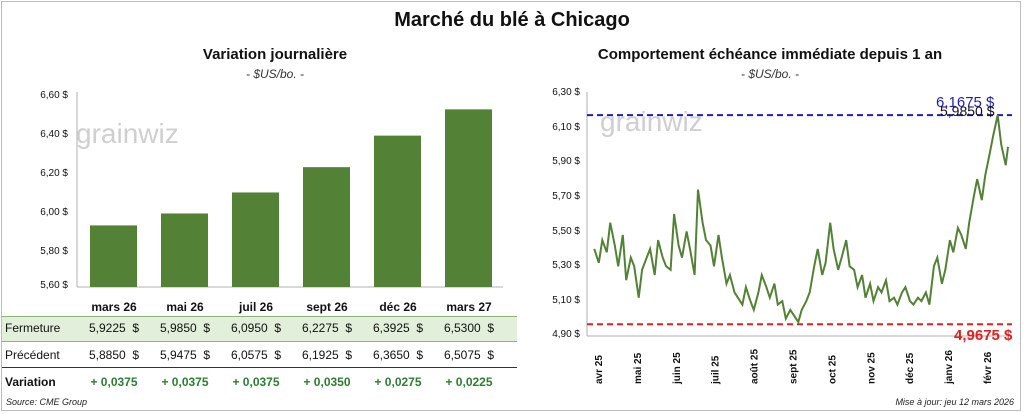  Describe the element at coordinates (566, 127) in the screenshot. I see `line-y-tick: 6,10 $` at that location.